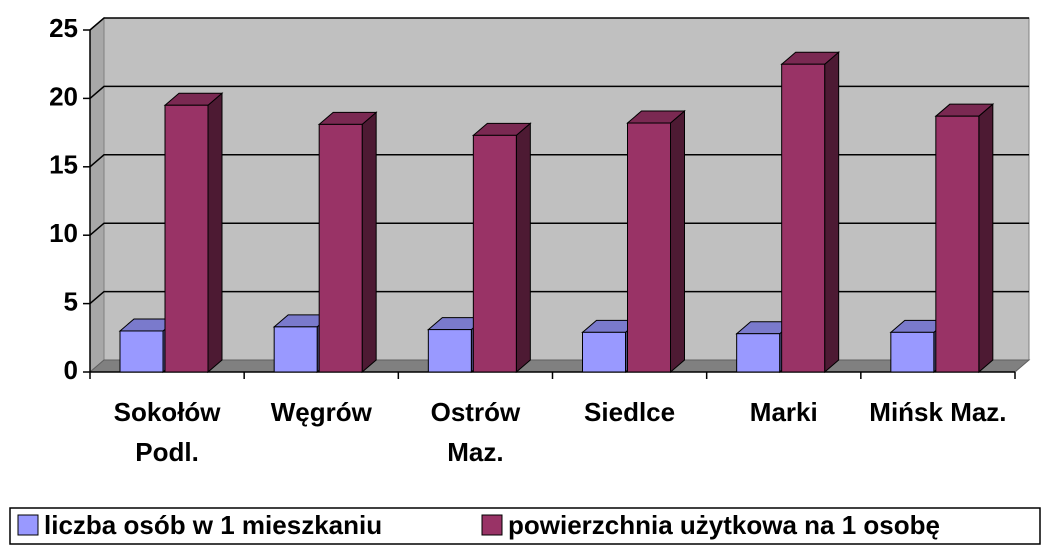 The width and height of the screenshot is (1048, 548). Describe the element at coordinates (63, 233) in the screenshot. I see `y-tick-label: 10` at that location.